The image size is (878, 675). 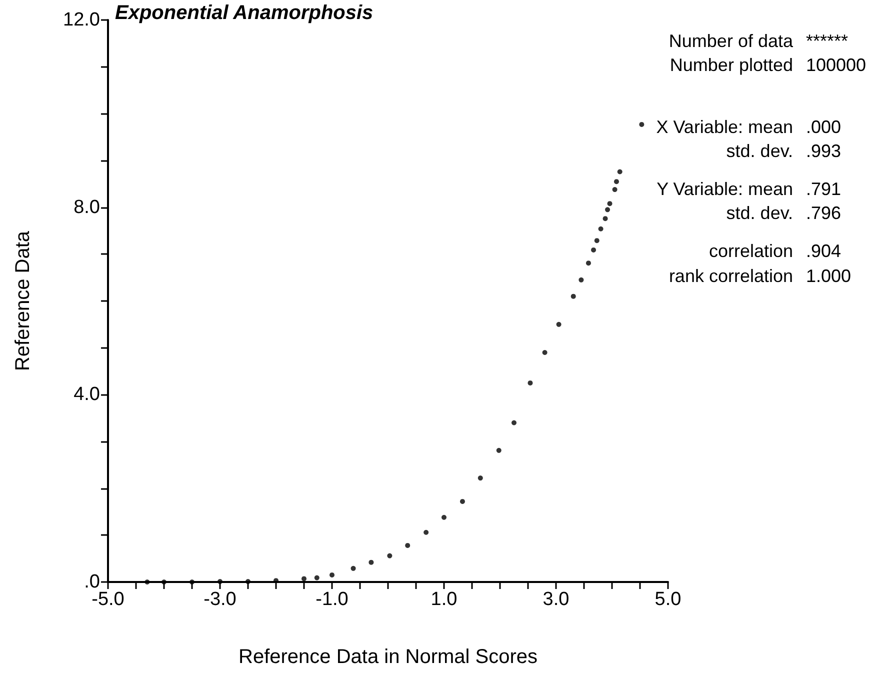 I want to click on x-tick-label: -3.0, so click(x=220, y=599).